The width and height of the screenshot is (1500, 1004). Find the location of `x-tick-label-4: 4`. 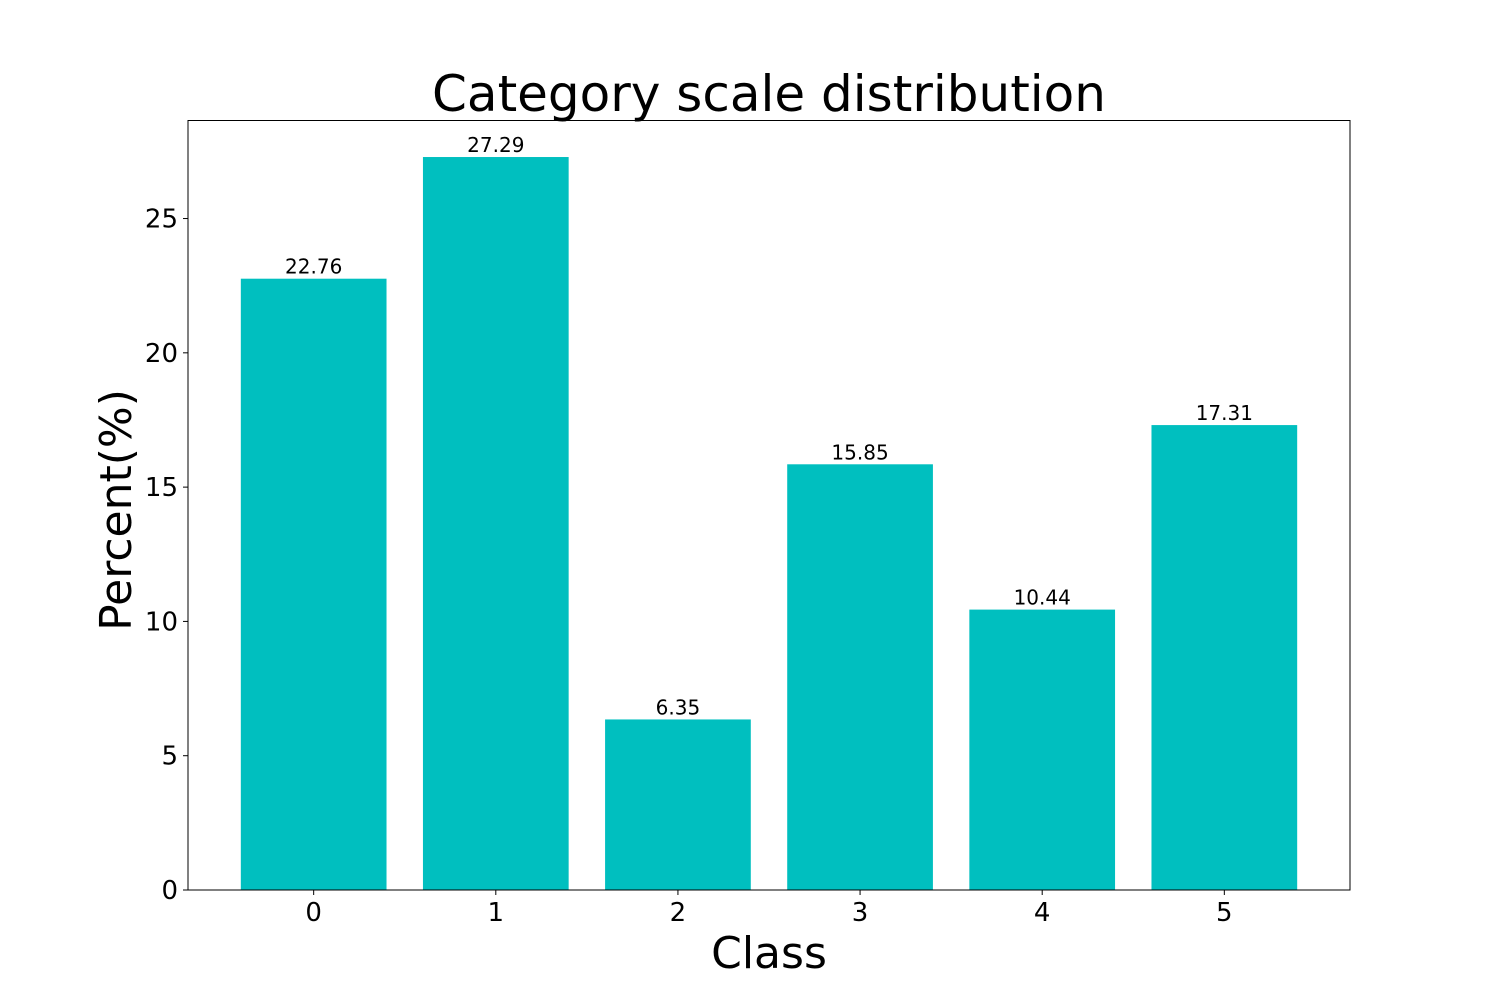

x-tick-label-4: 4 is located at coordinates (1042, 913).